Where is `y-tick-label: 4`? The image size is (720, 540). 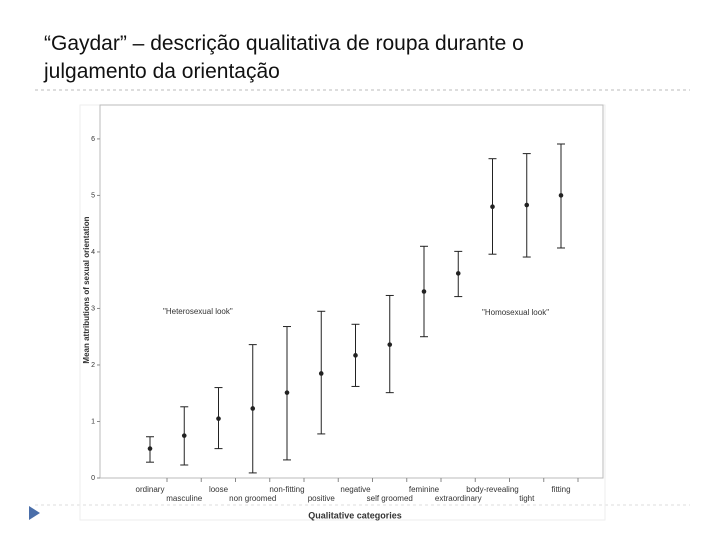
y-tick-label: 4 is located at coordinates (93, 252).